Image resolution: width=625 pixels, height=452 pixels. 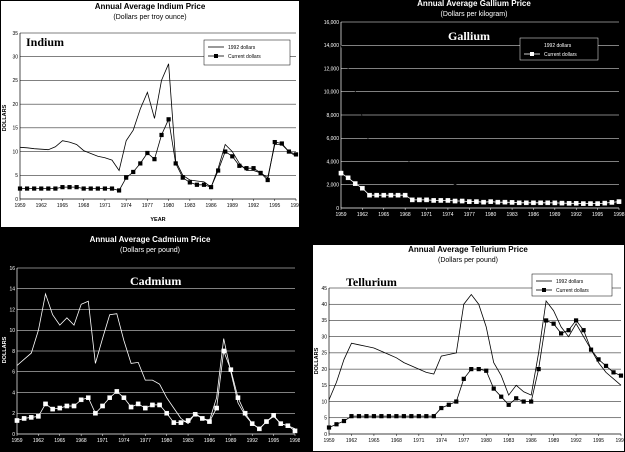 What do you see at coordinates (15, 34) in the screenshot?
I see `indium-y-tick-label: 35` at bounding box center [15, 34].